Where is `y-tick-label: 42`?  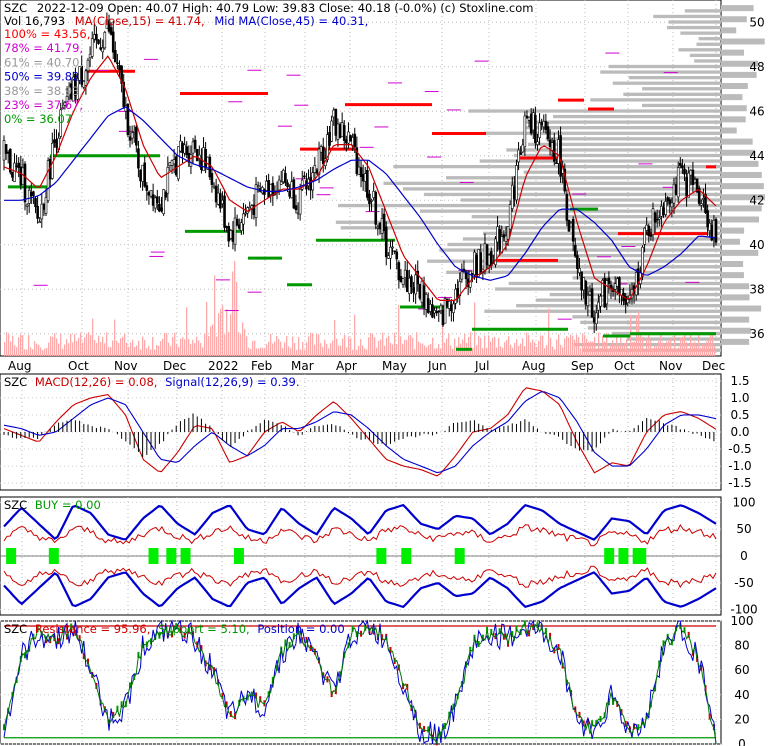
y-tick-label: 42 is located at coordinates (756, 200).